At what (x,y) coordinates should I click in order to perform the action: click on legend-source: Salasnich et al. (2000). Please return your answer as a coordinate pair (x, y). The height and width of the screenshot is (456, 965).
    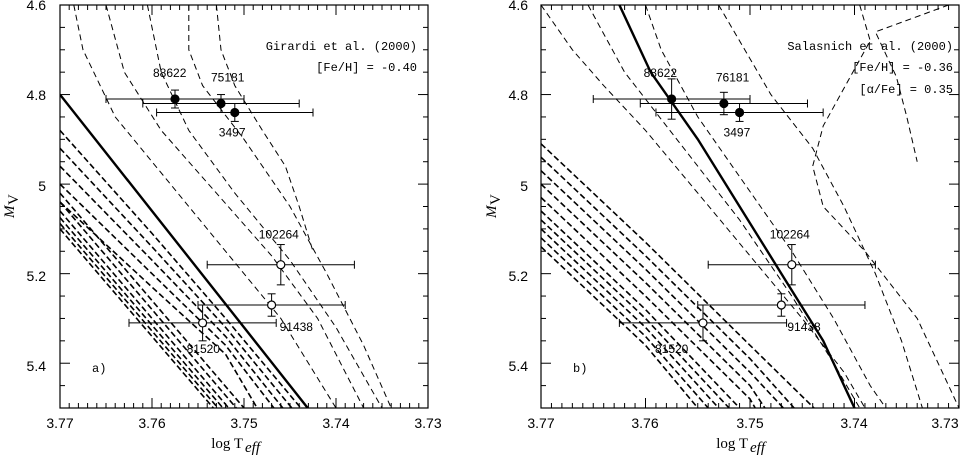
    Looking at the image, I should click on (870, 47).